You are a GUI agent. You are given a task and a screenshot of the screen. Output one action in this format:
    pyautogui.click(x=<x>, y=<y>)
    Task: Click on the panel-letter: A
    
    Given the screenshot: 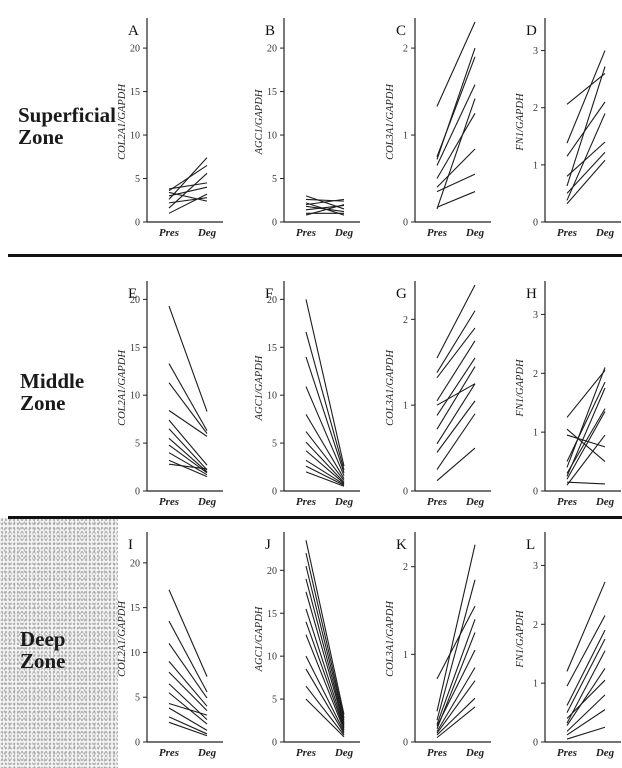 What is the action you would take?
    pyautogui.click(x=133, y=31)
    